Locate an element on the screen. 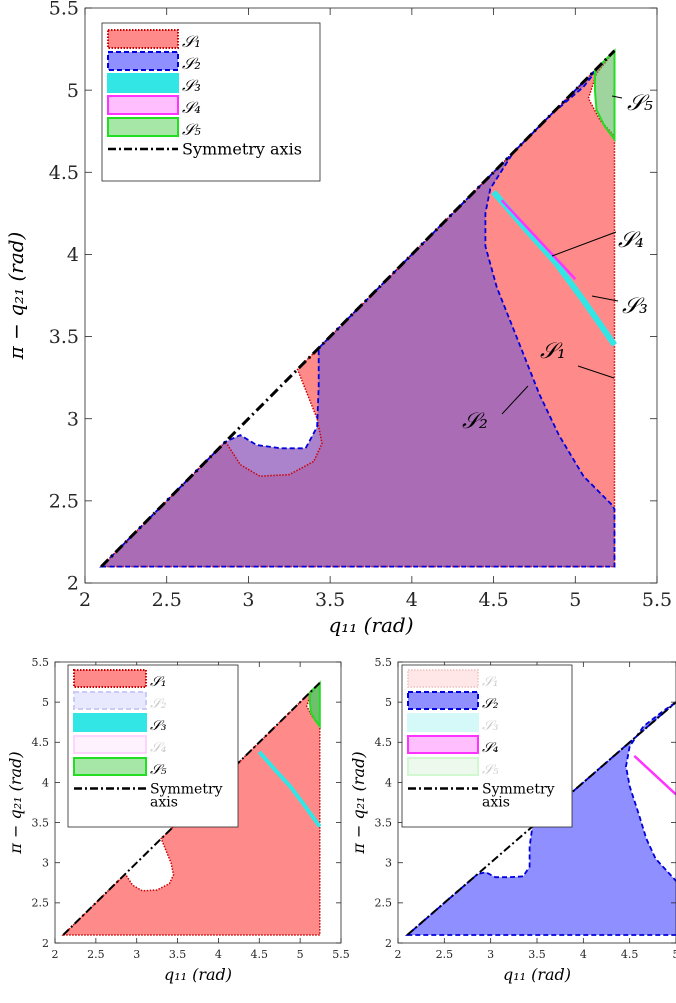 The height and width of the screenshot is (1003, 676). annotation-s4: 𝒮₄ is located at coordinates (631, 240).